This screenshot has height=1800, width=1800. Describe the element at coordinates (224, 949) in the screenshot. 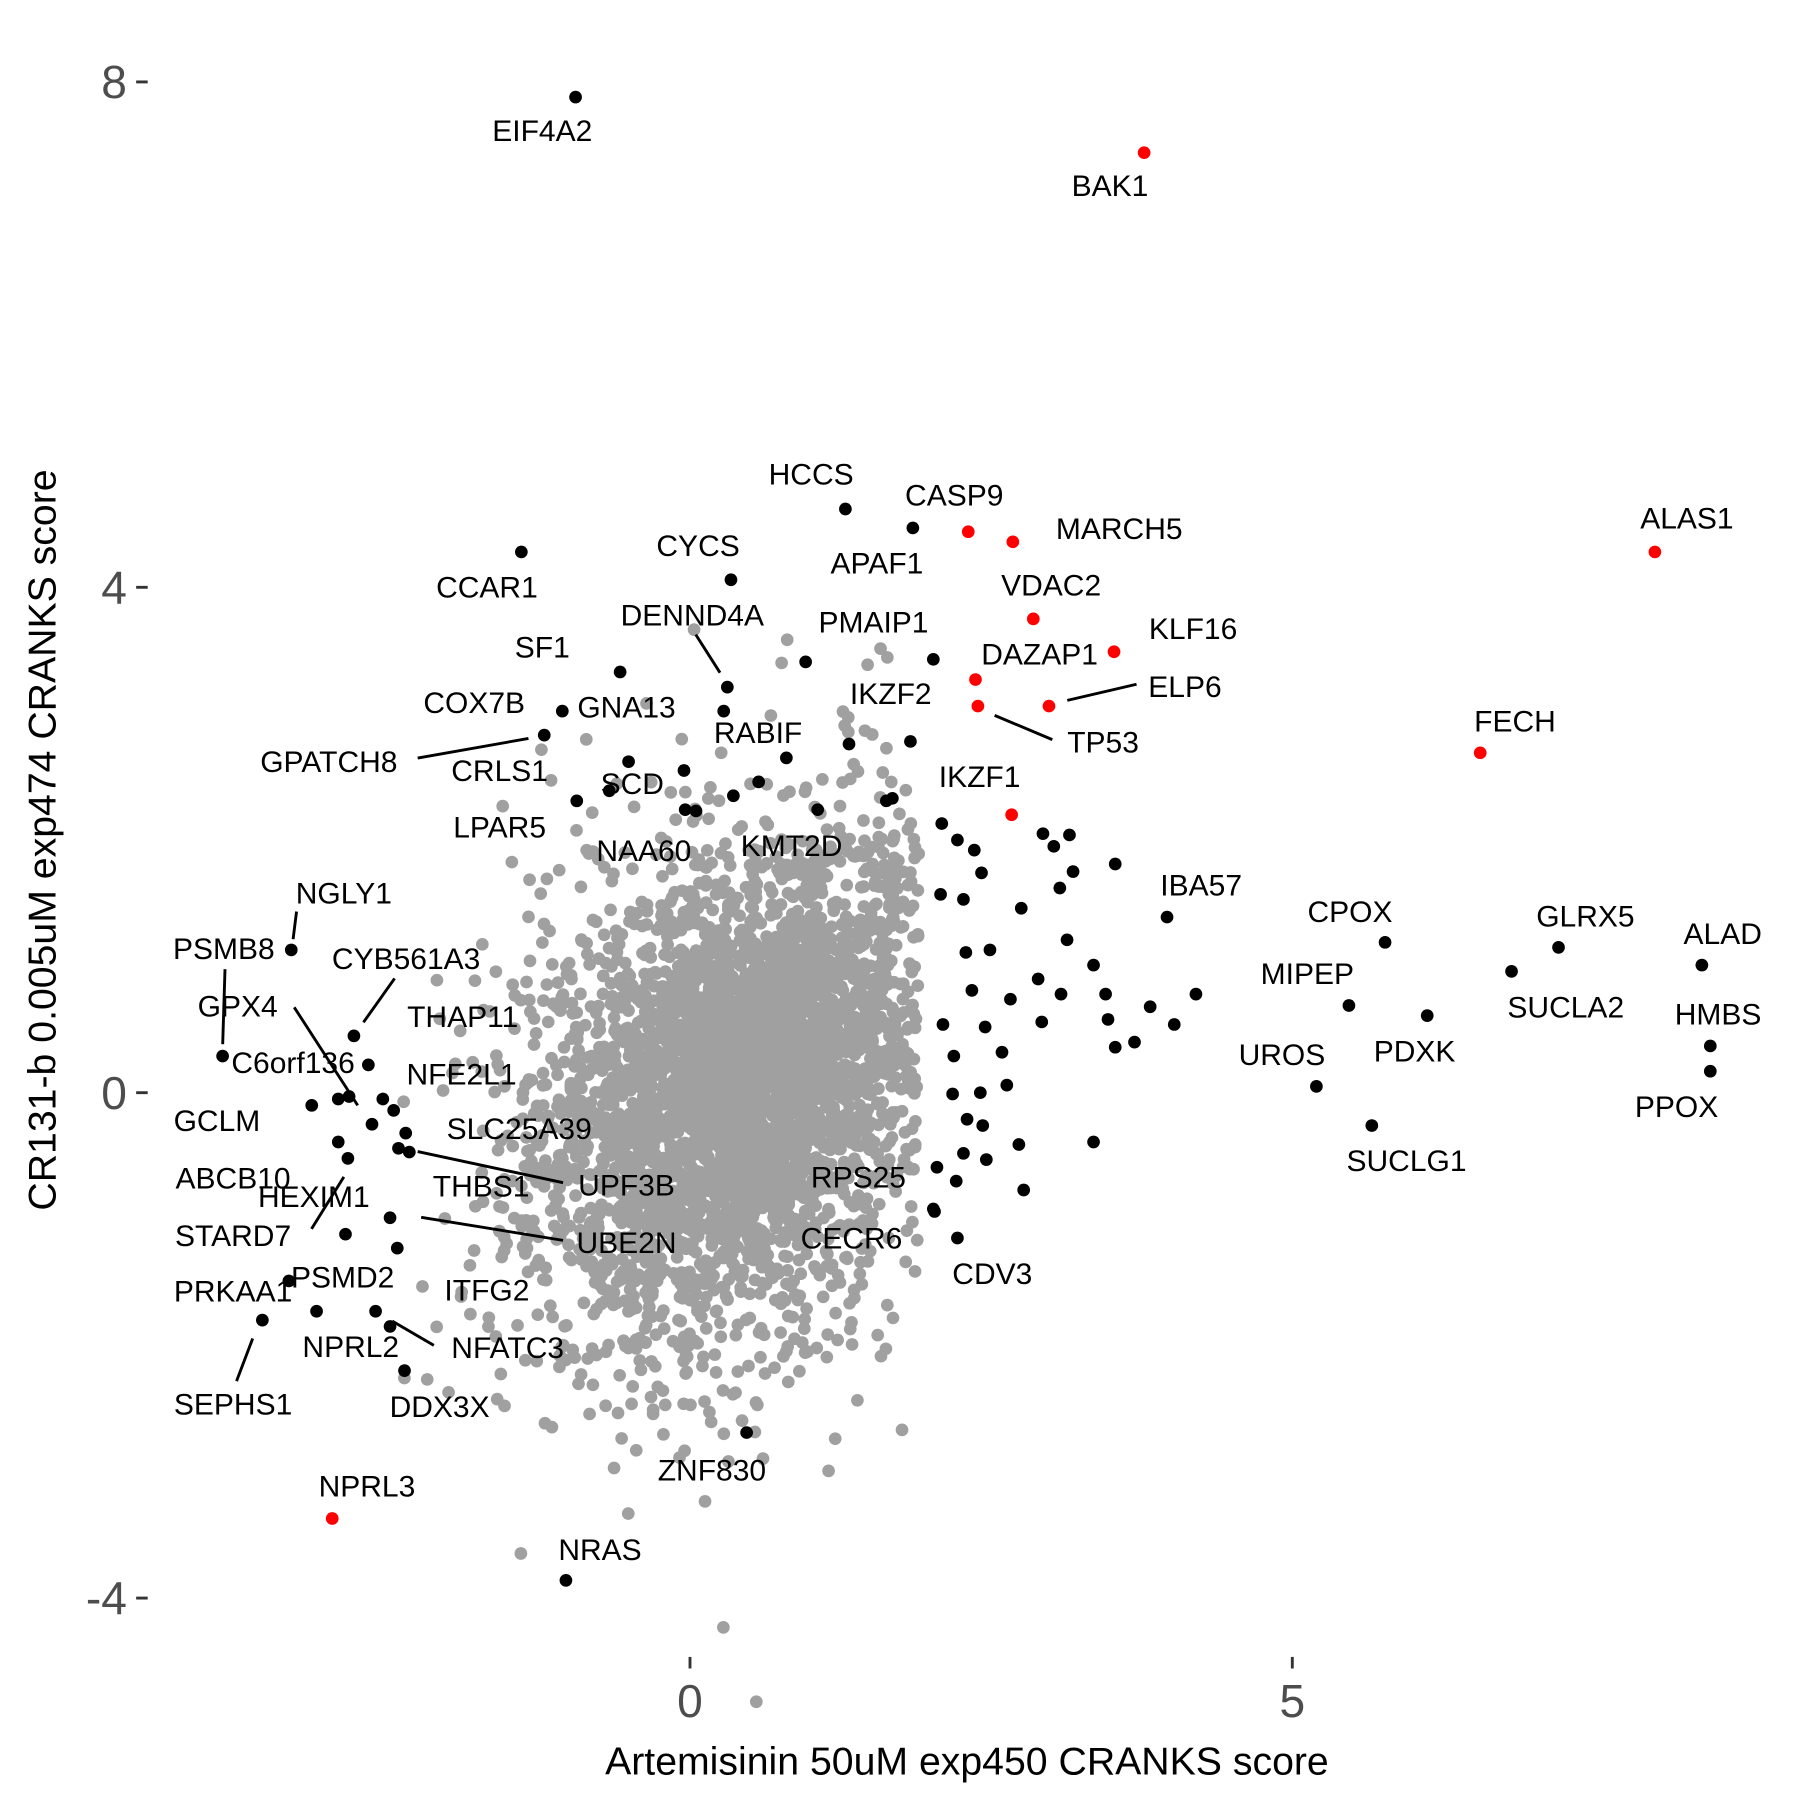

I see `point-label: PSMB8` at that location.